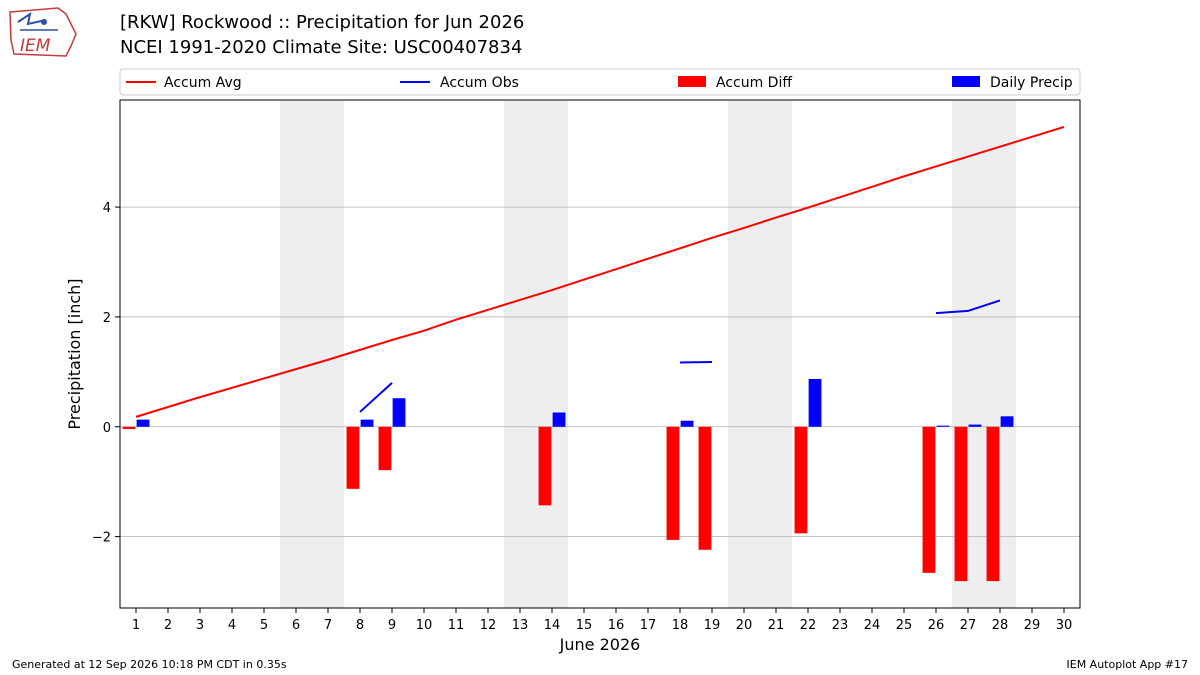 The height and width of the screenshot is (675, 1200). Describe the element at coordinates (360, 625) in the screenshot. I see `x-tick-label: 8` at that location.